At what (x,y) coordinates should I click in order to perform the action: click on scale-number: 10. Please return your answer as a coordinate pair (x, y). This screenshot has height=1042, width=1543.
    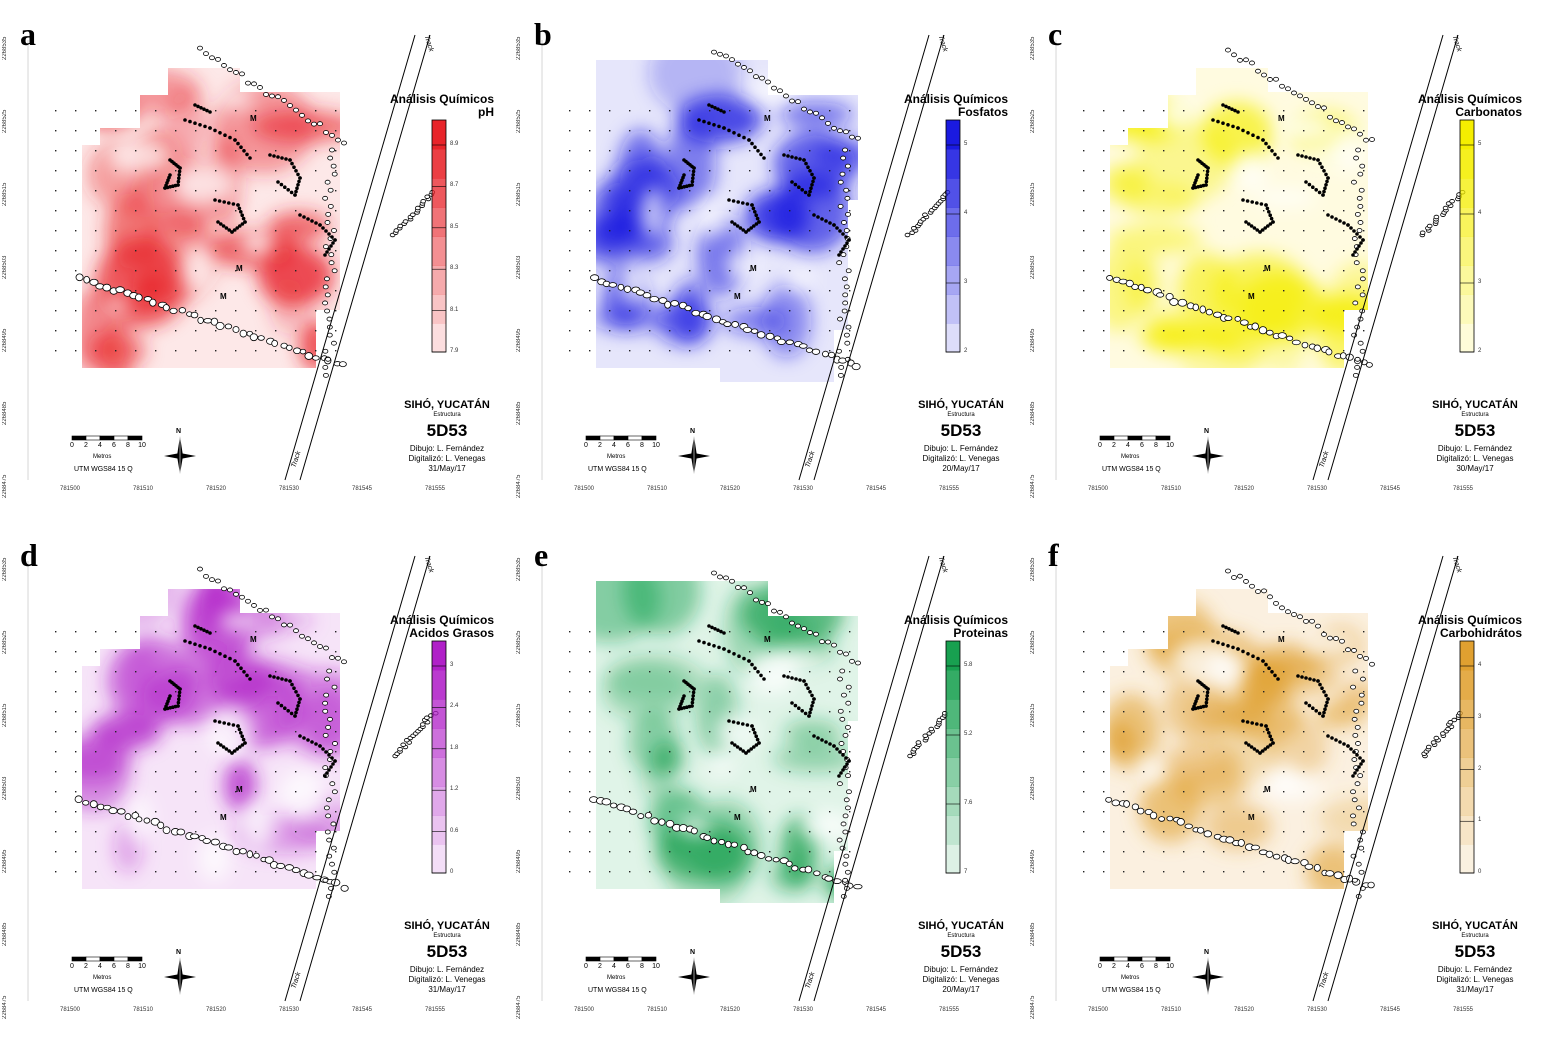
    Looking at the image, I should click on (1170, 445).